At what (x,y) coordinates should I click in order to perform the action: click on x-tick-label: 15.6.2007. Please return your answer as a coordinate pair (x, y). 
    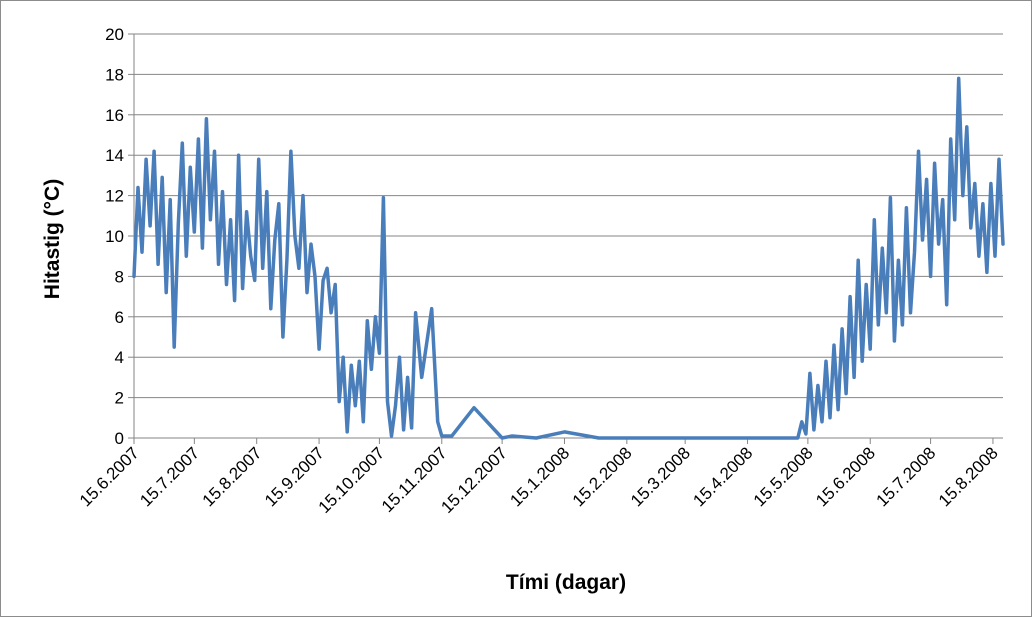
    Looking at the image, I should click on (109, 476).